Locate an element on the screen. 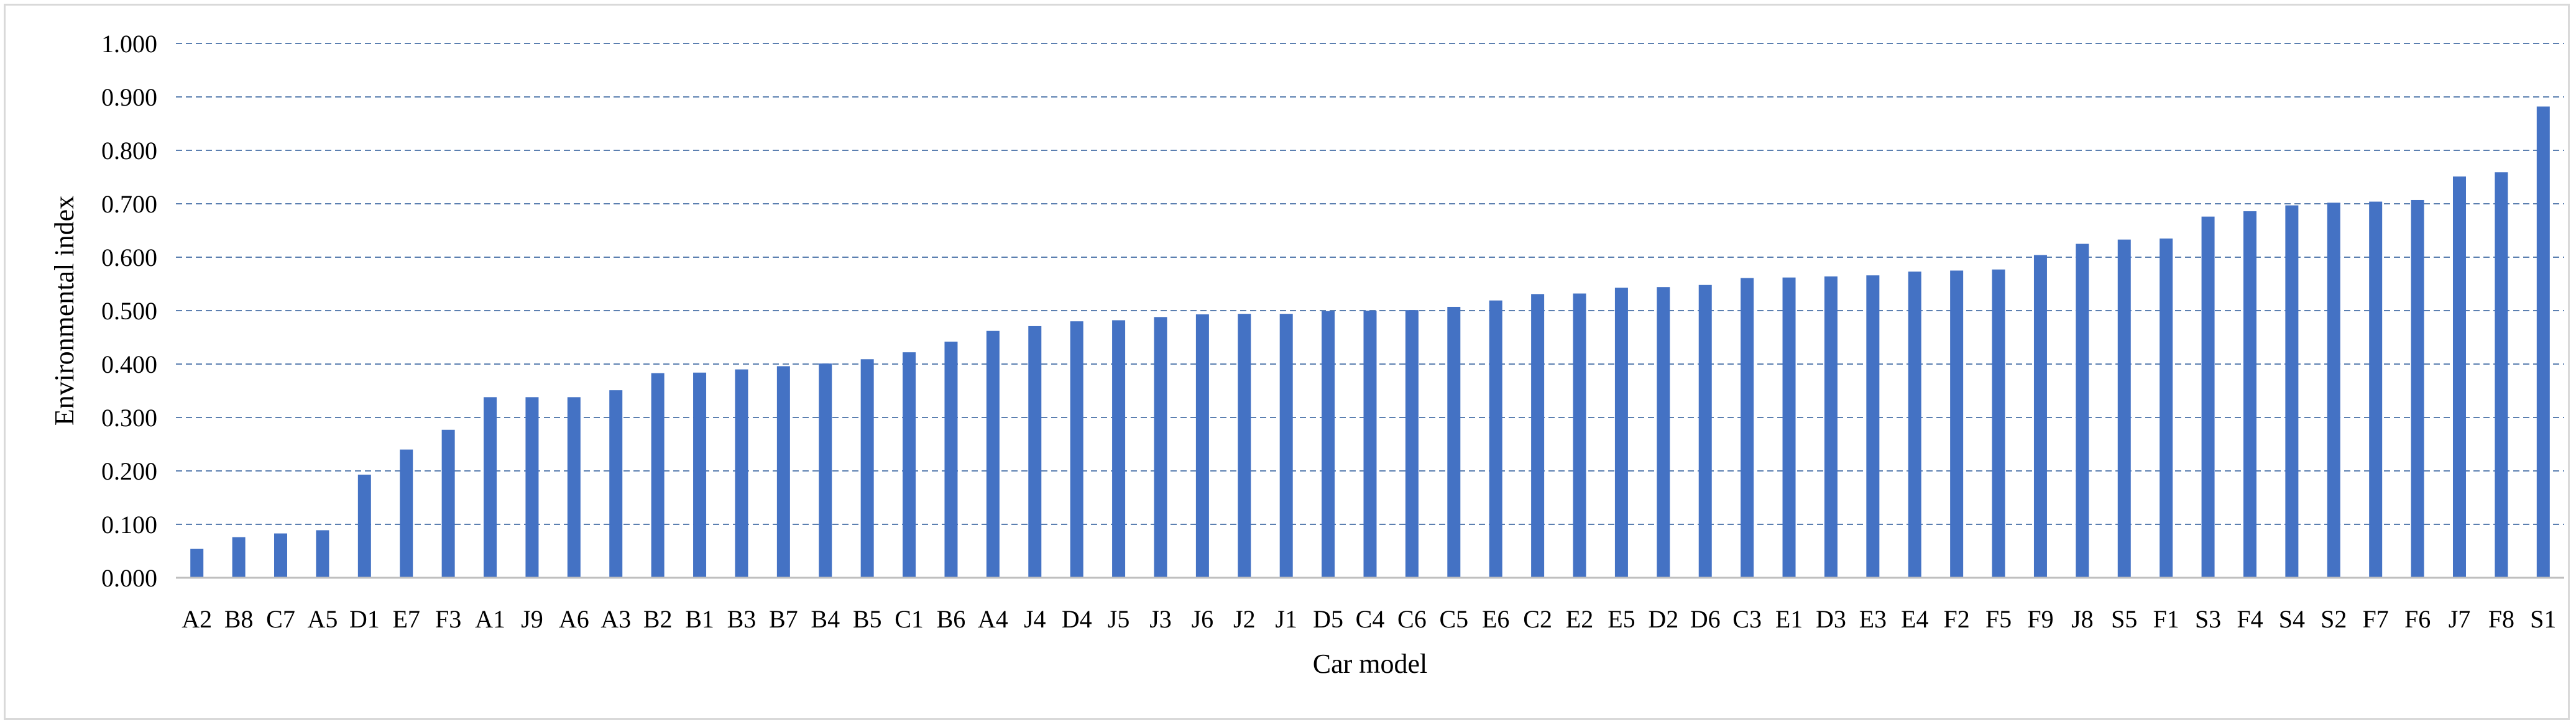  bar-D4 is located at coordinates (1076, 449).